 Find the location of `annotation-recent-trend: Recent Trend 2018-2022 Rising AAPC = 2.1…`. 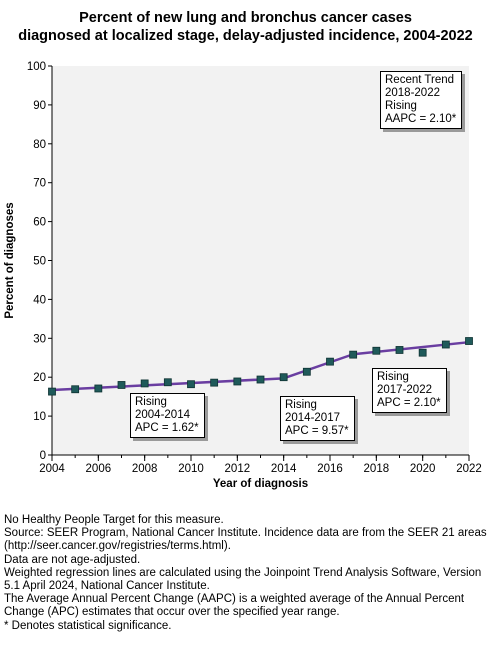

annotation-recent-trend: Recent Trend 2018-2022 Rising AAPC = 2.1… is located at coordinates (421, 100).